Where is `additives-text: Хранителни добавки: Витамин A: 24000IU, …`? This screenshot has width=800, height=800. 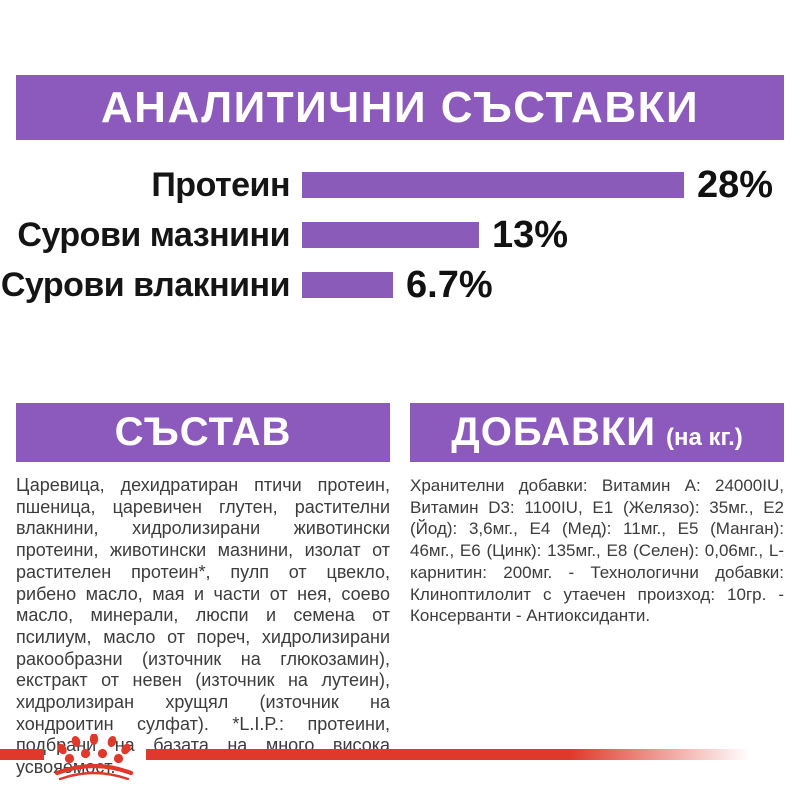 additives-text: Хранителни добавки: Витамин A: 24000IU, … is located at coordinates (597, 551).